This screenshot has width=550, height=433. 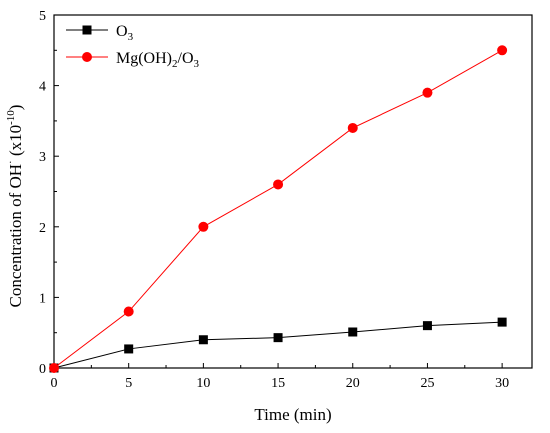 What do you see at coordinates (125, 33) in the screenshot?
I see `legend-label-o3: O3` at bounding box center [125, 33].